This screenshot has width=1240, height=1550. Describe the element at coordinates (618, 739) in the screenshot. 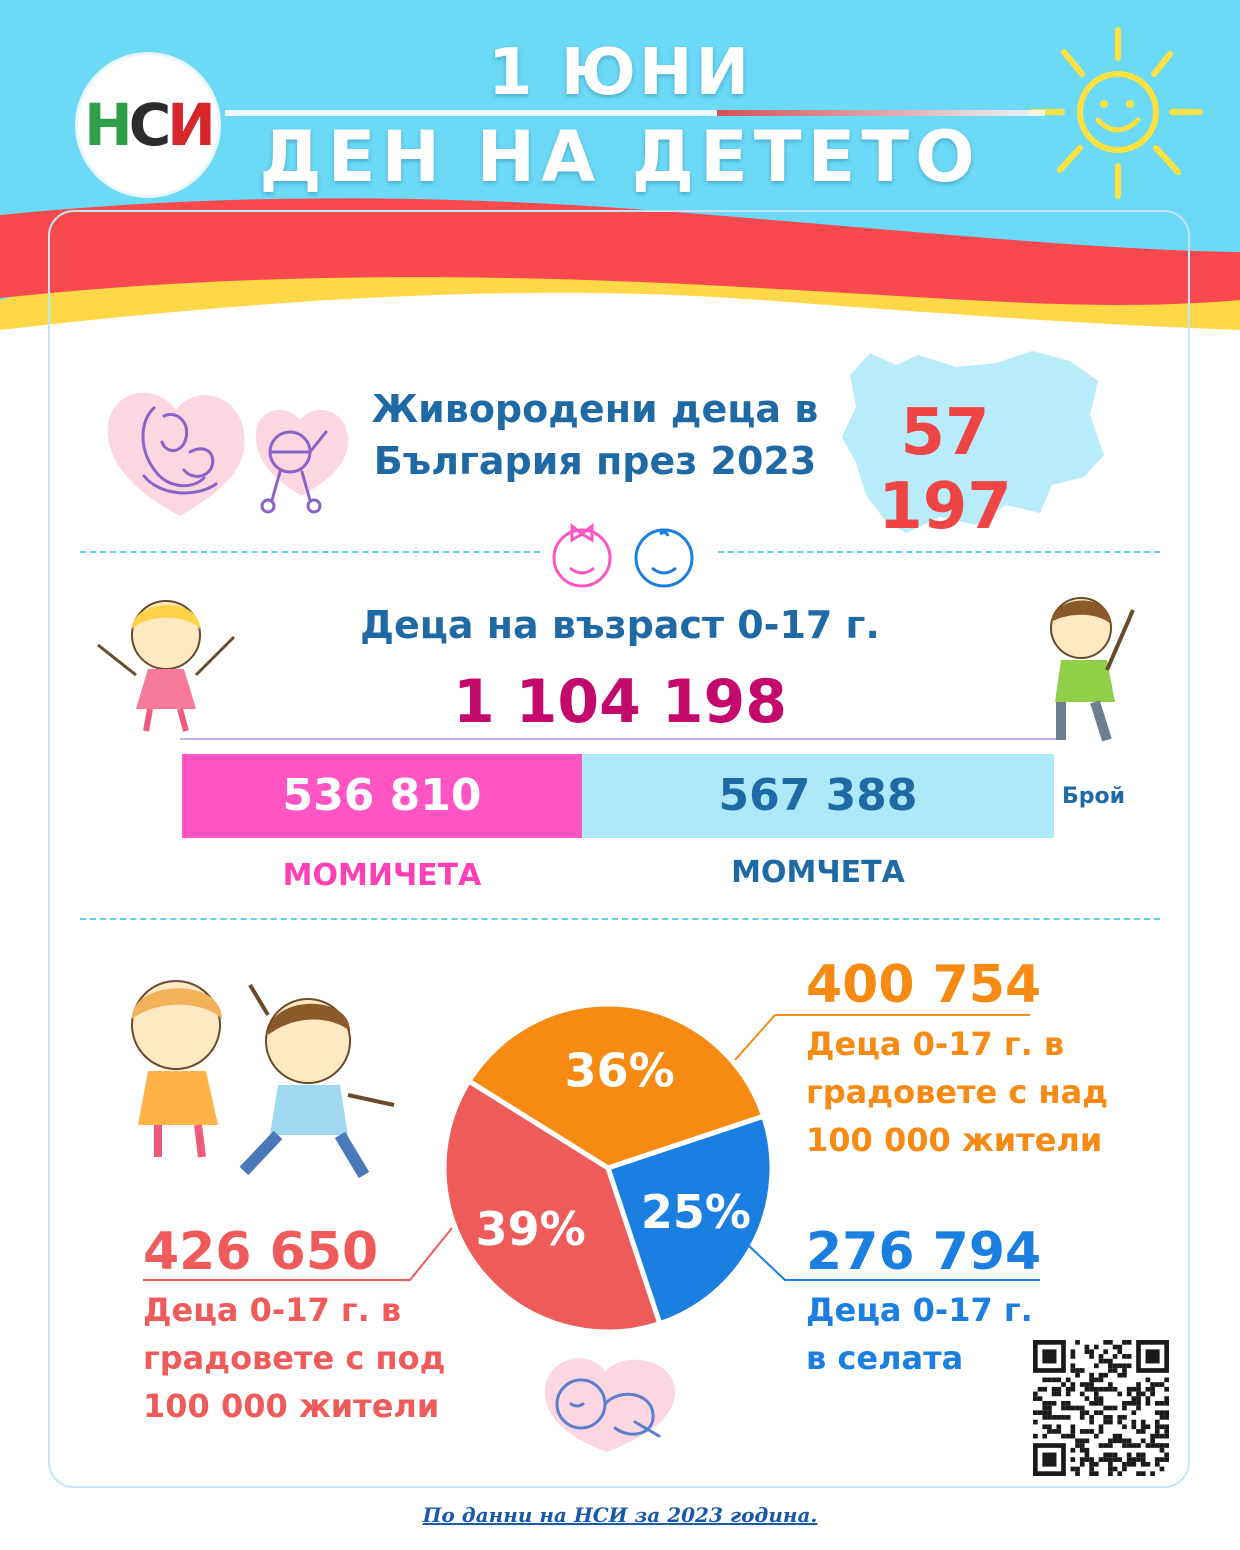

I see `total-underline` at that location.